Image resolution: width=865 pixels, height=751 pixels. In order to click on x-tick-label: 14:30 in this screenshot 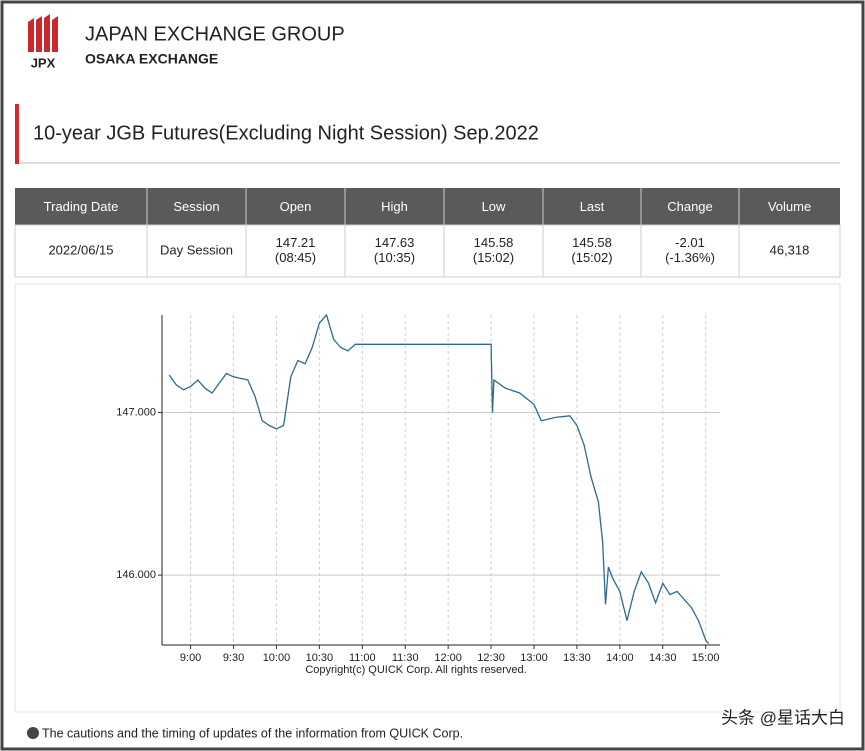, I will do `click(663, 658)`.